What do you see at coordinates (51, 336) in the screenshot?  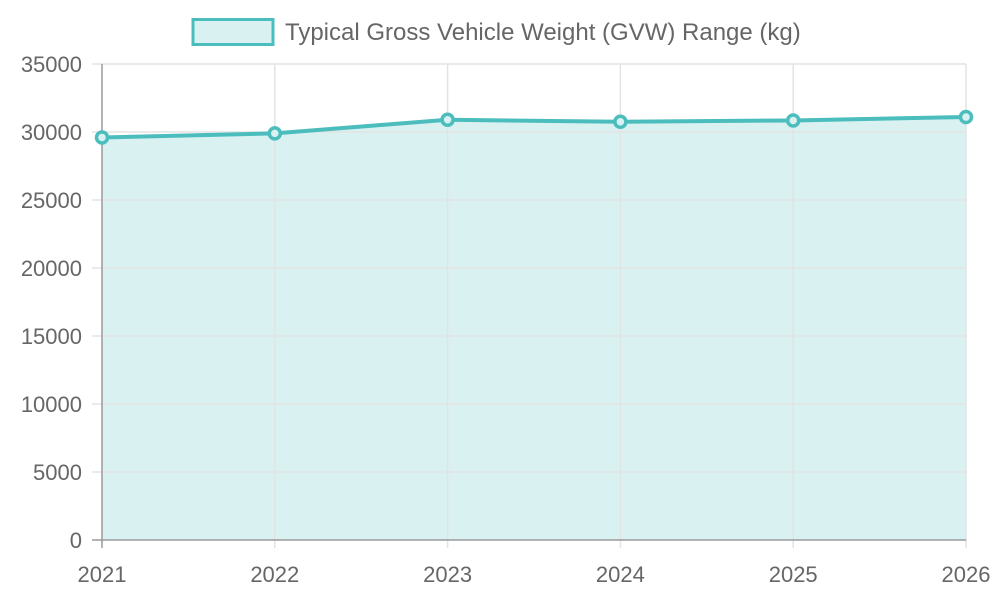 I see `y-tick-label: 15000` at bounding box center [51, 336].